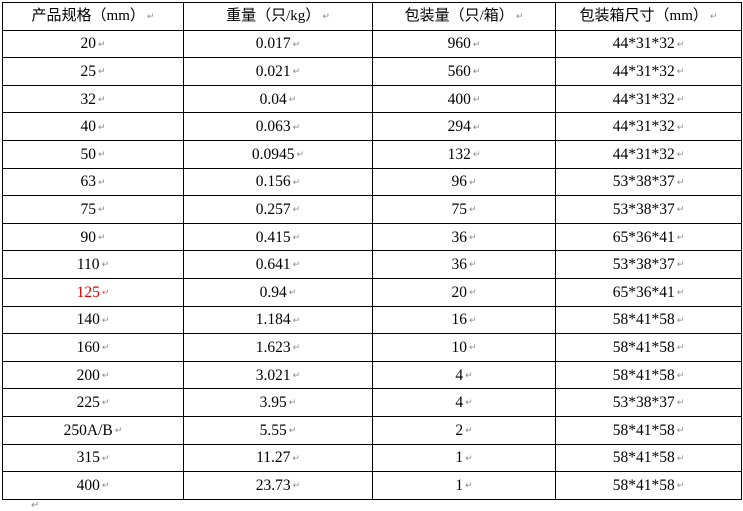  I want to click on cell-value: 75, so click(459, 210).